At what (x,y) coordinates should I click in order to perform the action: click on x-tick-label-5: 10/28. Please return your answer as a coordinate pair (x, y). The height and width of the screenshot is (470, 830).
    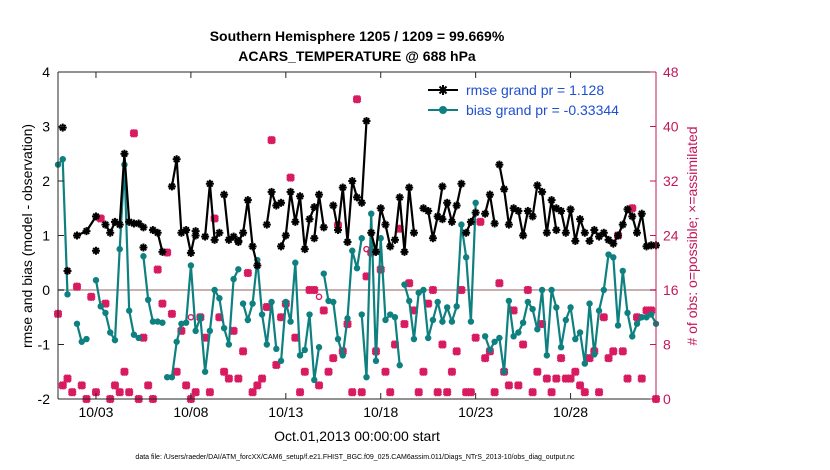
    Looking at the image, I should click on (570, 412).